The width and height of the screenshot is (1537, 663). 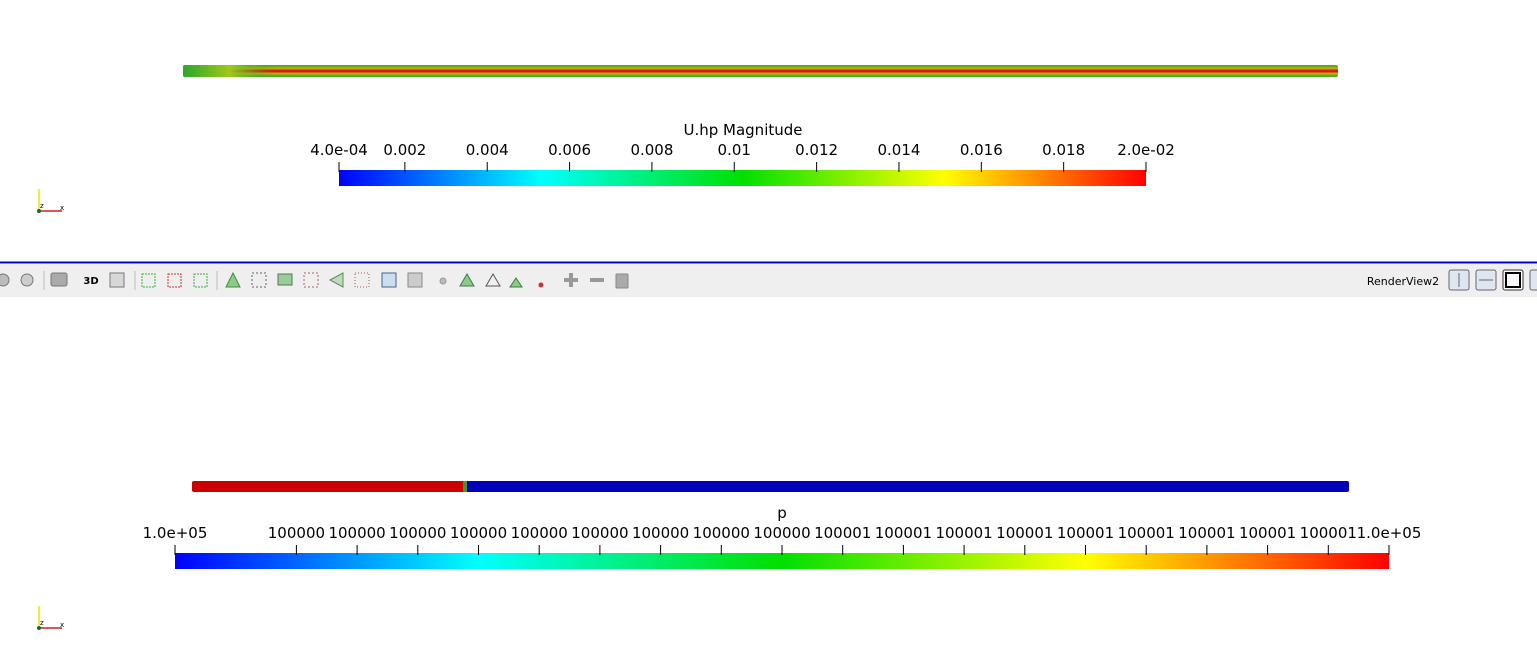 What do you see at coordinates (760, 71) in the screenshot?
I see `pipe-inlet` at bounding box center [760, 71].